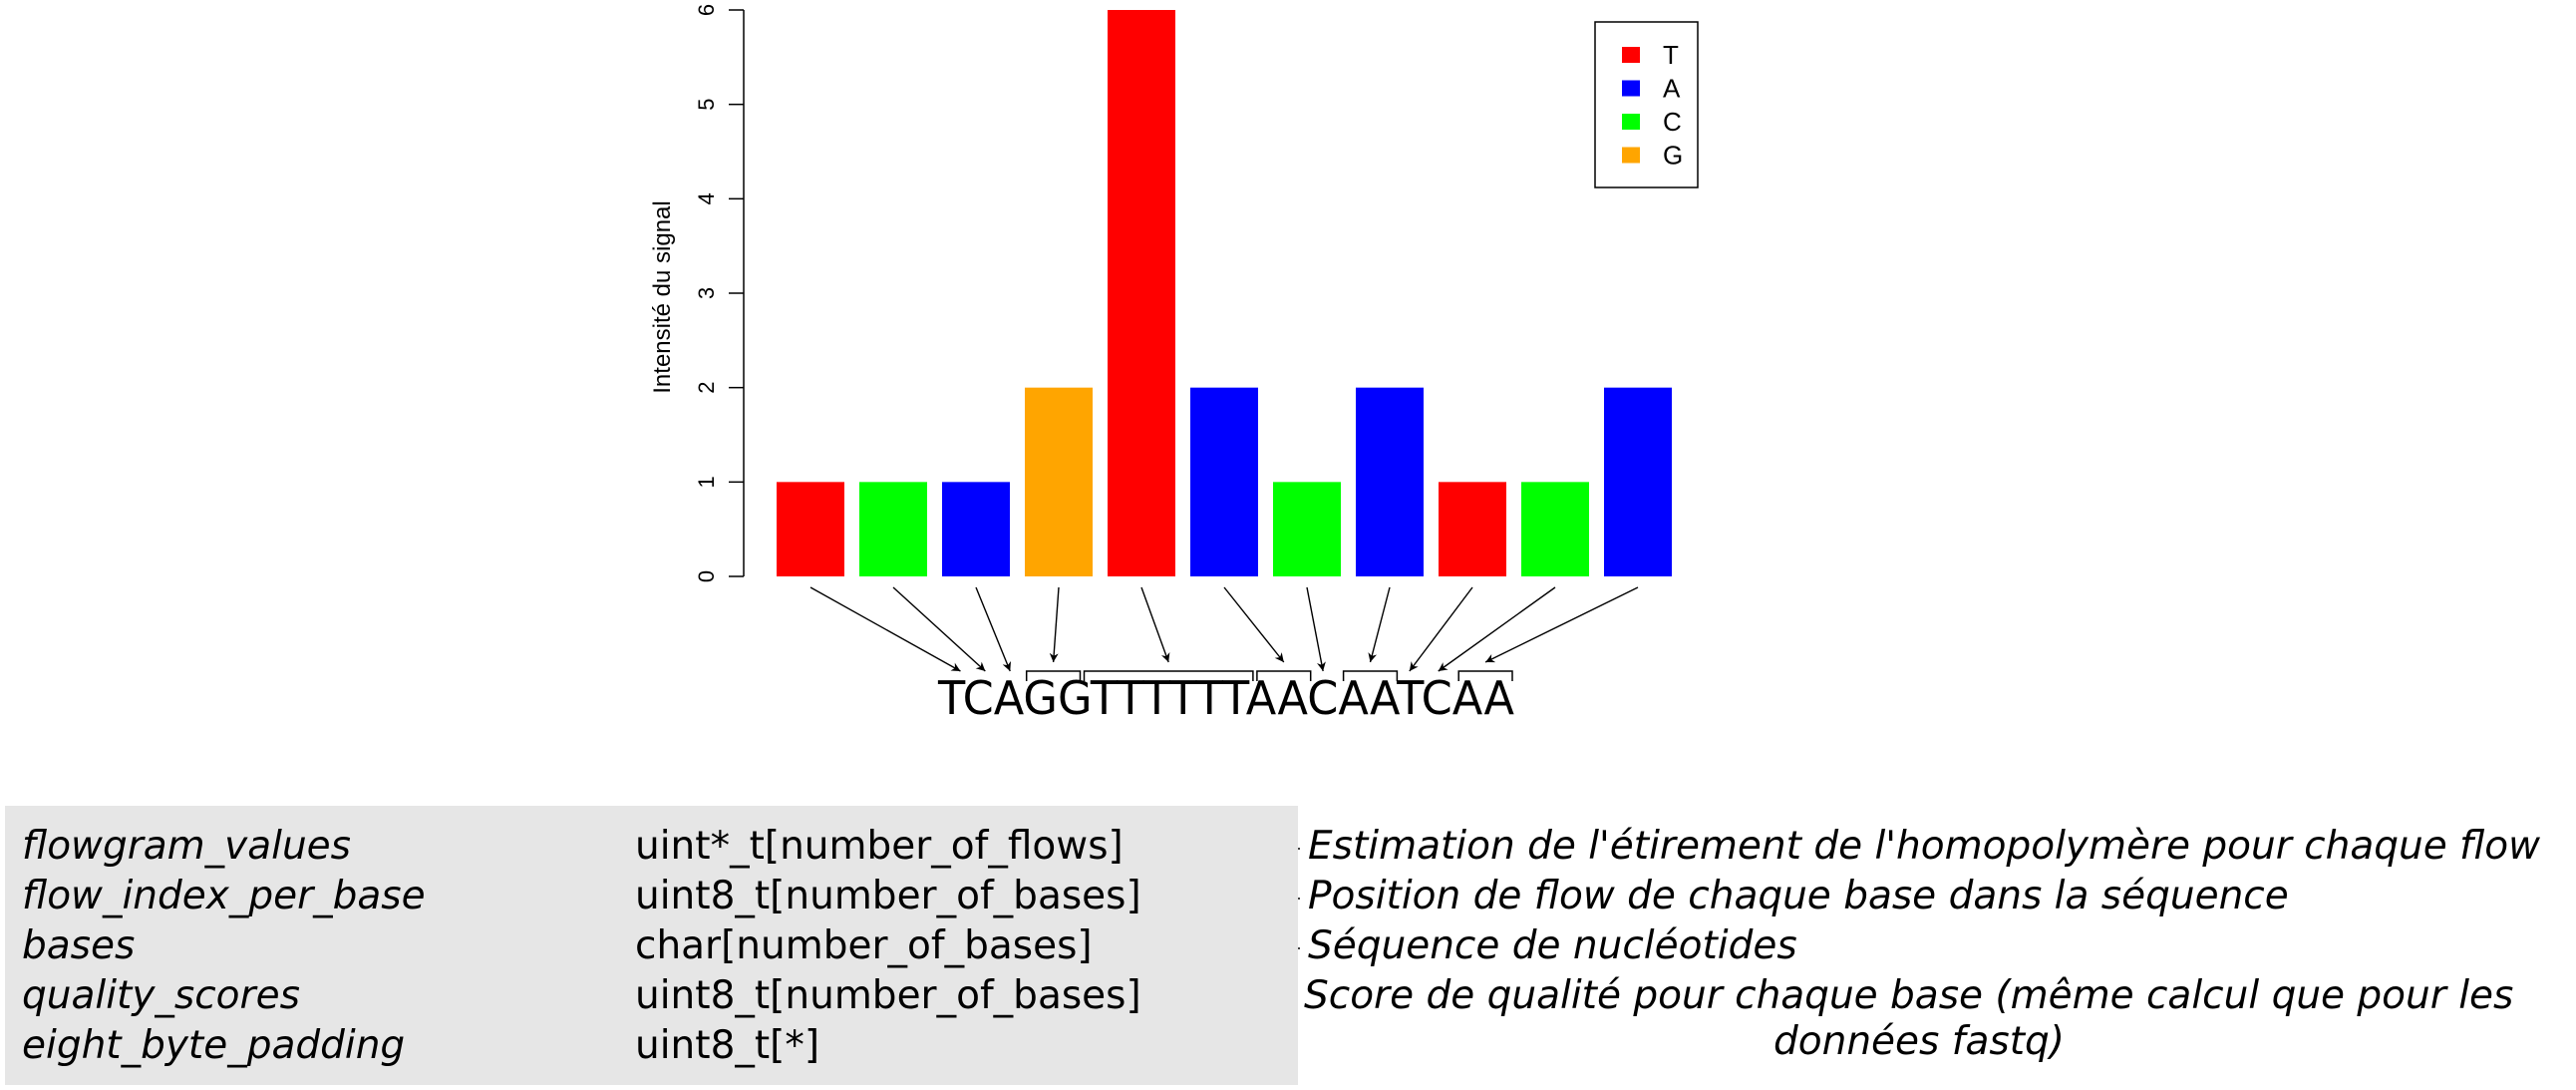 Image resolution: width=2576 pixels, height=1090 pixels. Describe the element at coordinates (161, 995) in the screenshot. I see `field-name: quality_scores` at that location.